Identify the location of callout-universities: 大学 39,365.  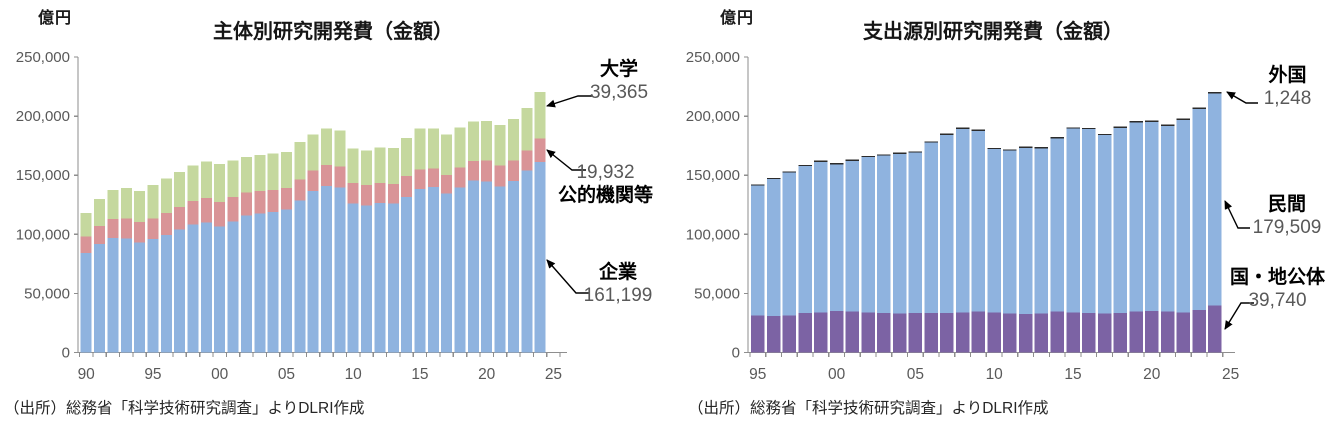
(619, 81).